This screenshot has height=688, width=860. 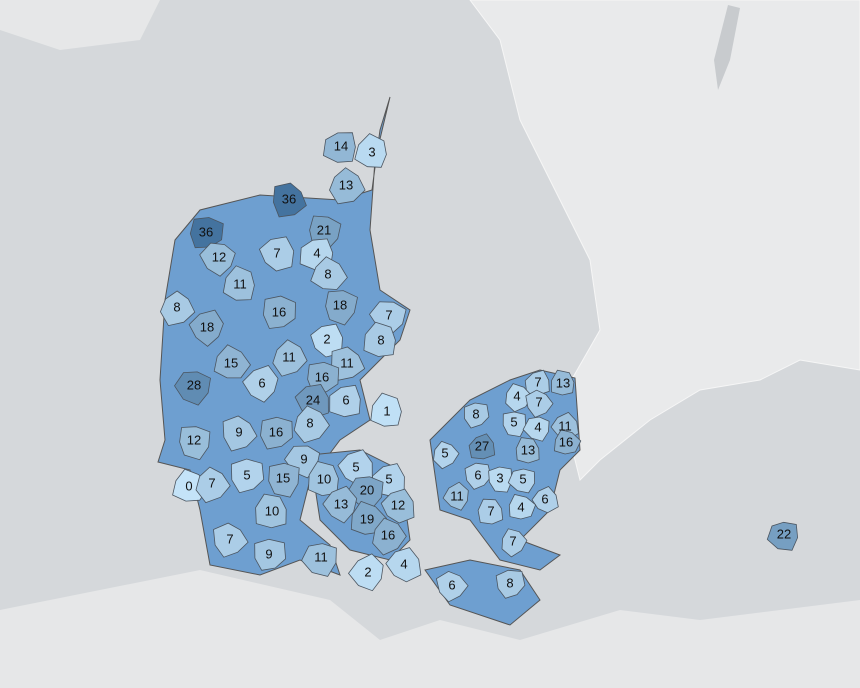 I want to click on municipality-label: 18, so click(x=340, y=304).